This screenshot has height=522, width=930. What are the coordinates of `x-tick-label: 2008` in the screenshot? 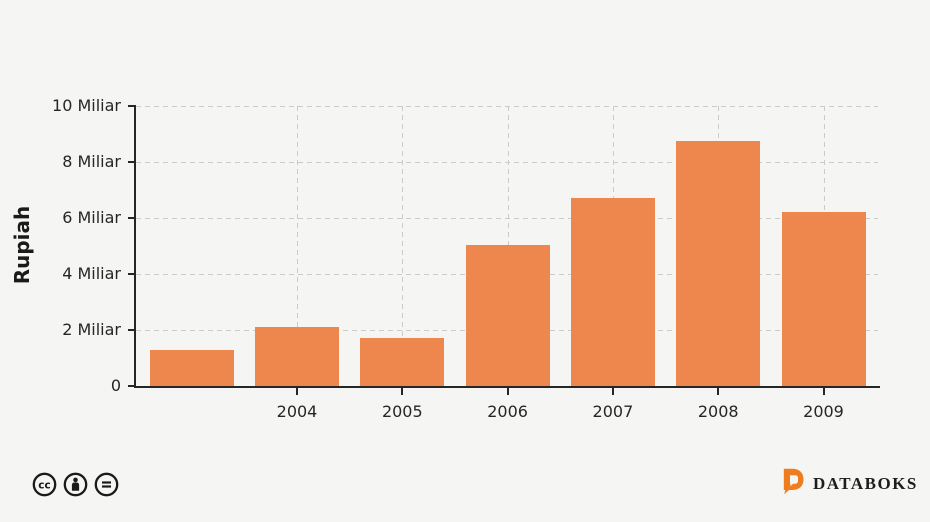 It's located at (718, 411).